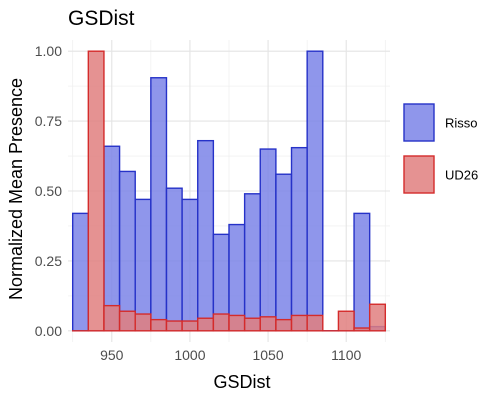 This screenshot has width=500, height=400. I want to click on x-axis-ticks: 950 1000 1050 1100, so click(230, 355).